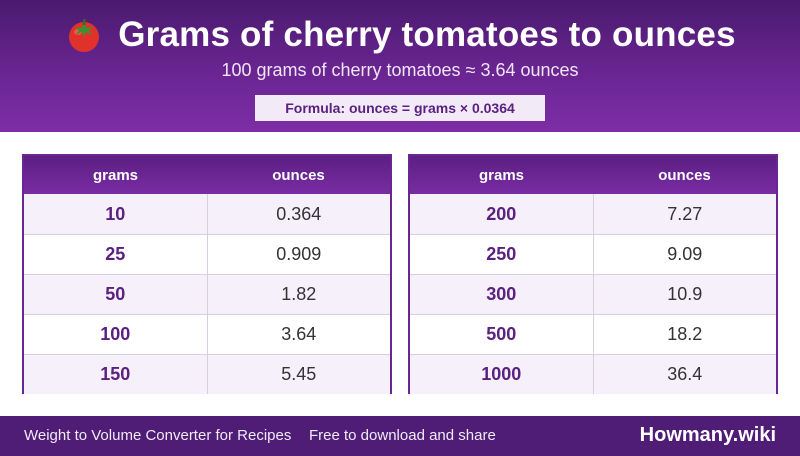 This screenshot has width=800, height=456. I want to click on ounces-cell: 9.09, so click(685, 254).